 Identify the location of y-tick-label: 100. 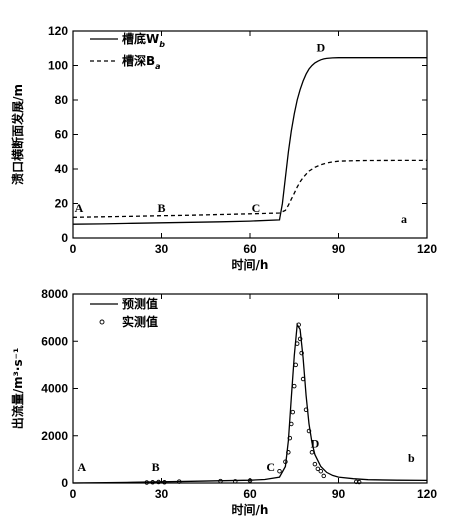
(58, 66).